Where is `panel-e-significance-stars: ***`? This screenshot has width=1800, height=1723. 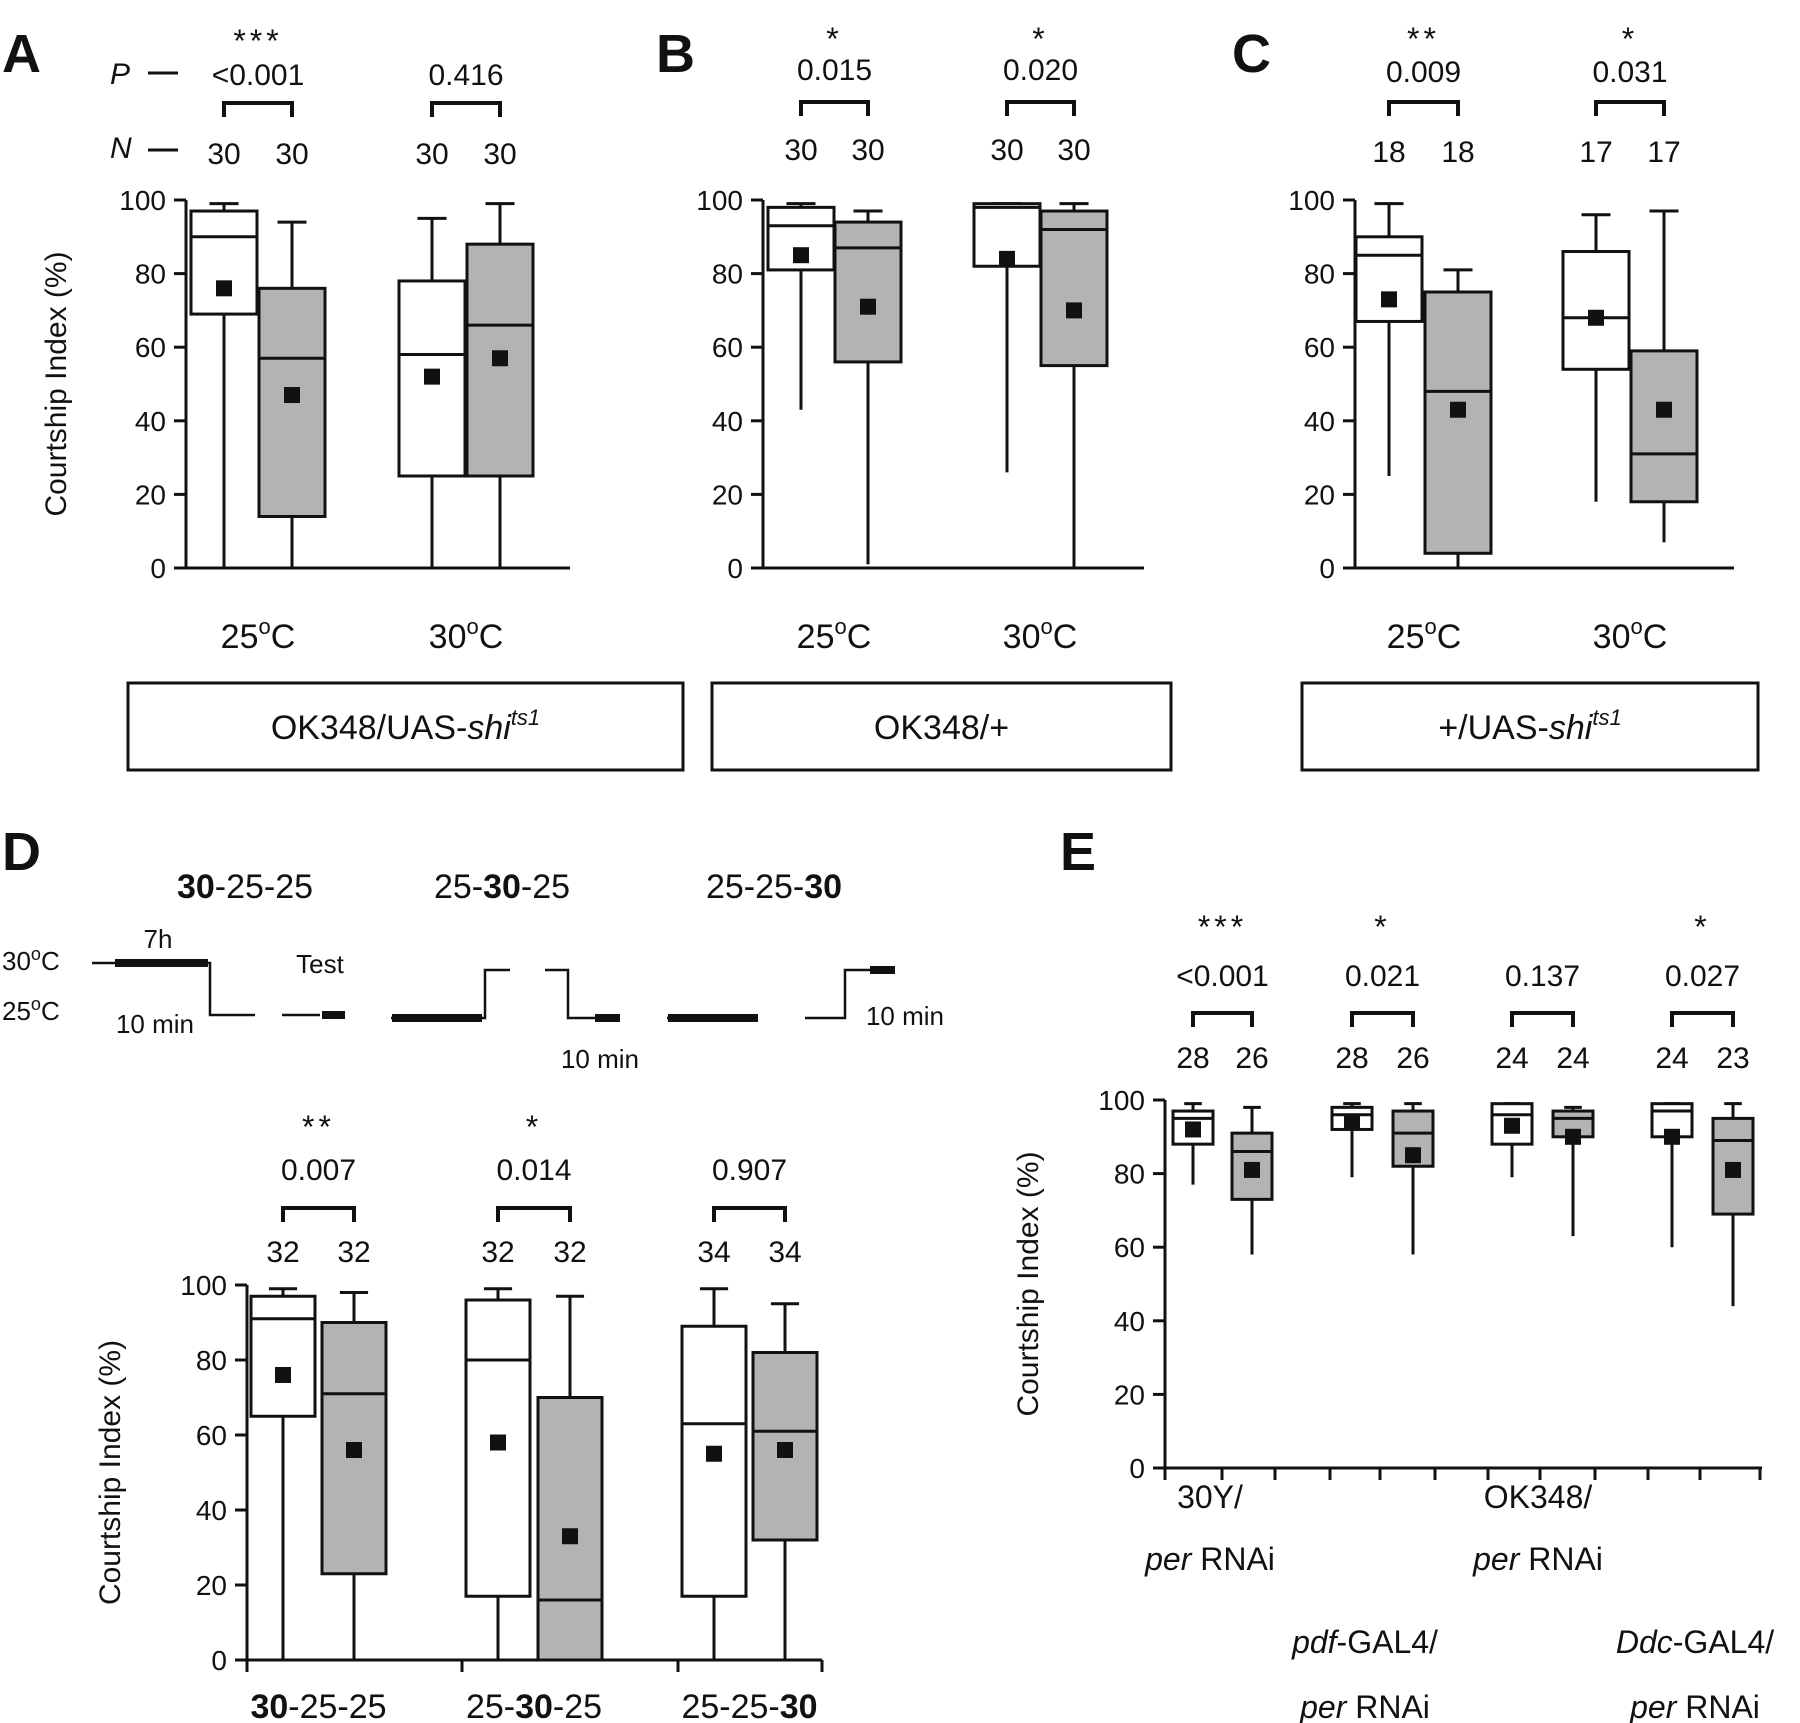 panel-e-significance-stars: *** is located at coordinates (1222, 927).